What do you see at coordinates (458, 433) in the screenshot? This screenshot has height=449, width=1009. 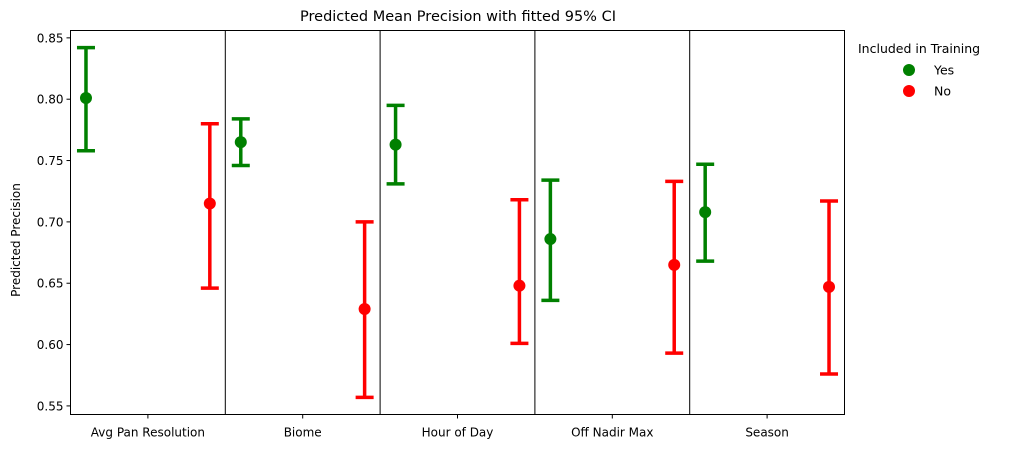 I see `x-tick-label-2: Hour of Day` at bounding box center [458, 433].